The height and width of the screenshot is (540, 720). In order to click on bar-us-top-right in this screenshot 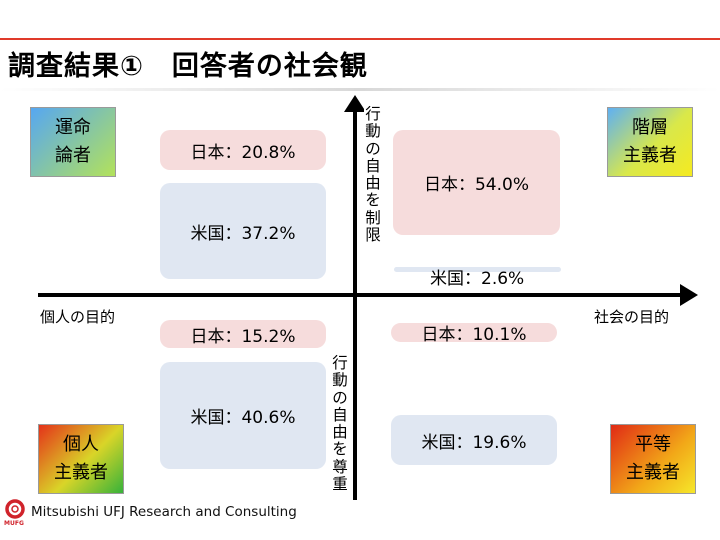, I will do `click(477, 269)`.